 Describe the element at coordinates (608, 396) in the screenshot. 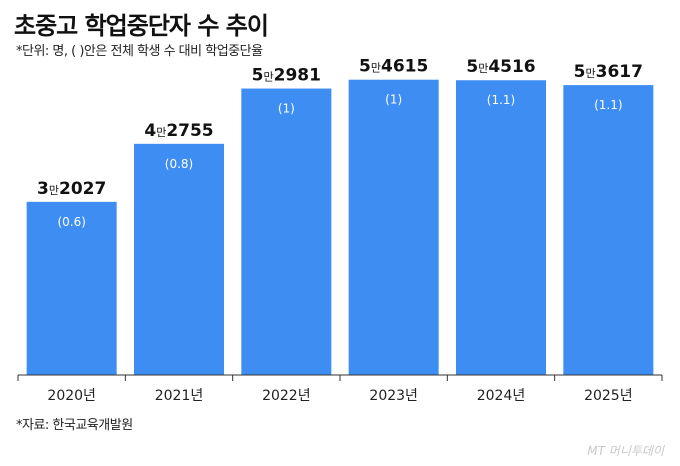

I see `x-tick-label: 2025년` at that location.